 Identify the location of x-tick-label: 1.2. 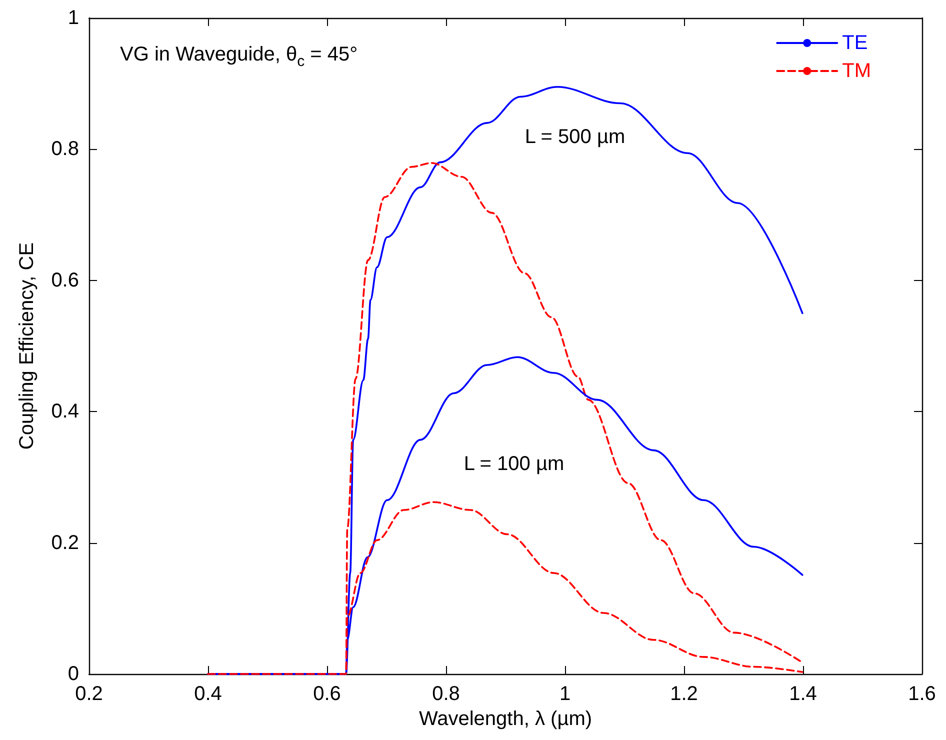
(684, 694).